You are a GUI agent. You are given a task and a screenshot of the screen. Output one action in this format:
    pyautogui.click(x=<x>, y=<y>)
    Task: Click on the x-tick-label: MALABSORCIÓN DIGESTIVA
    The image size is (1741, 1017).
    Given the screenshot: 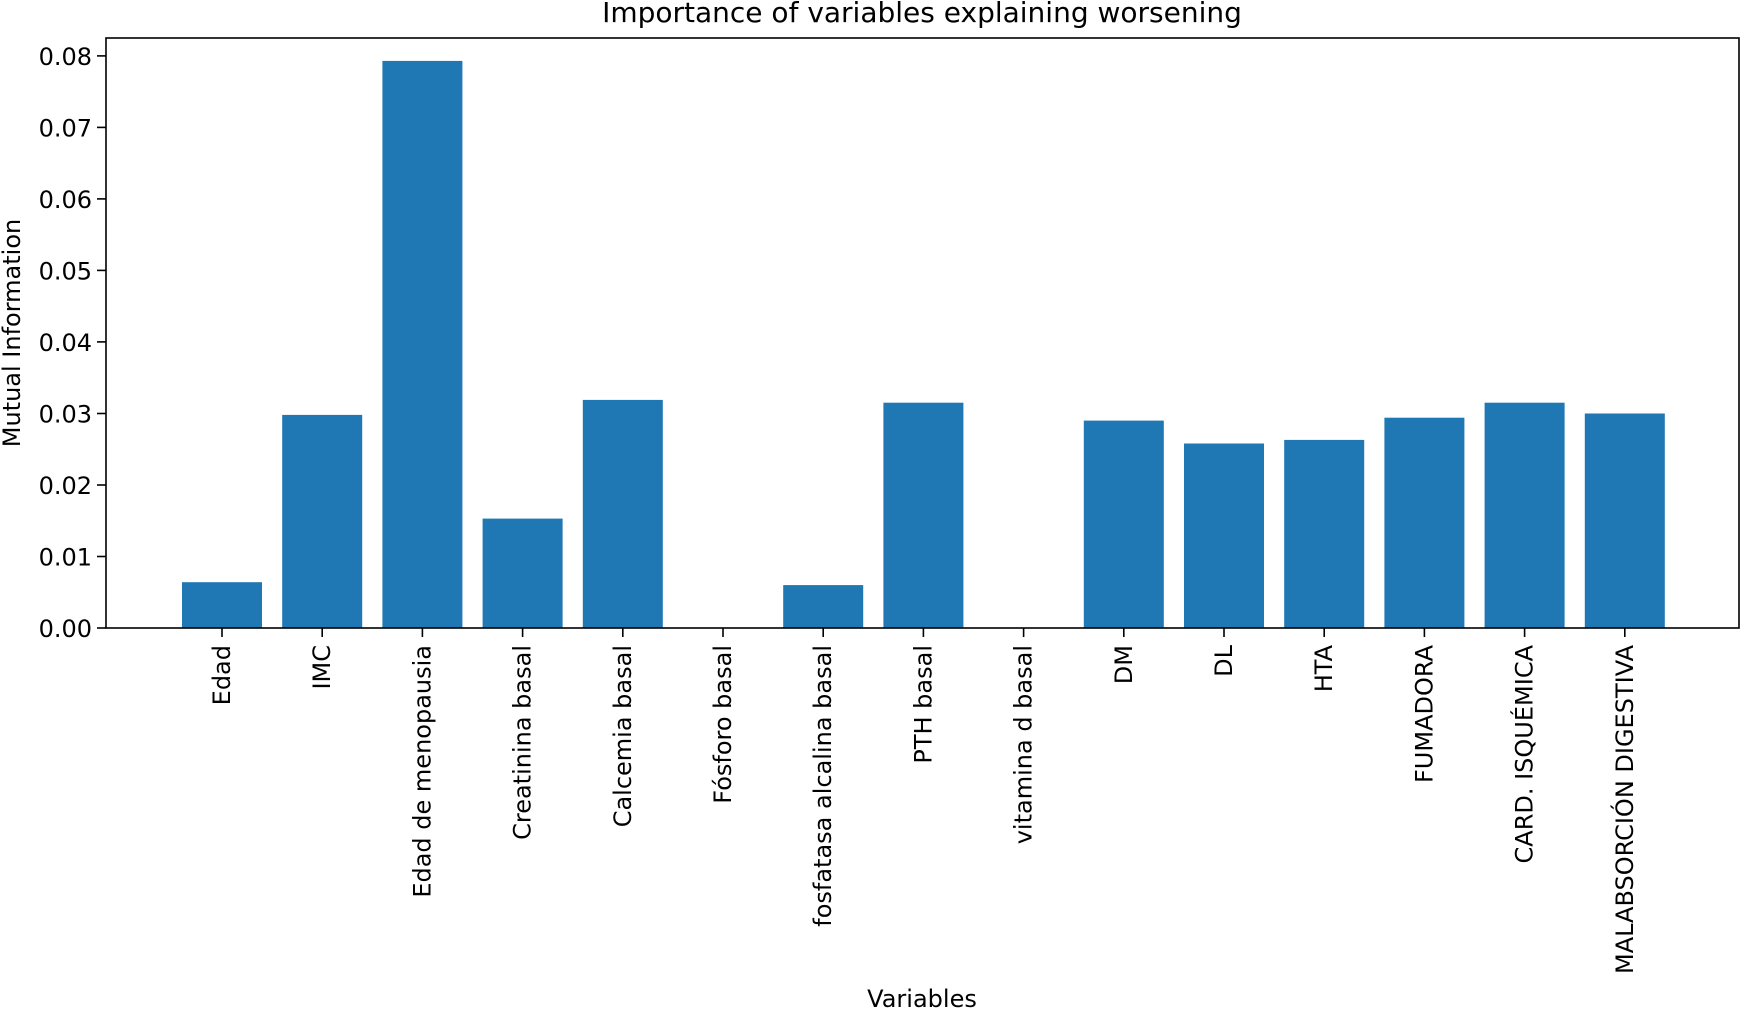 What is the action you would take?
    pyautogui.click(x=1624, y=809)
    